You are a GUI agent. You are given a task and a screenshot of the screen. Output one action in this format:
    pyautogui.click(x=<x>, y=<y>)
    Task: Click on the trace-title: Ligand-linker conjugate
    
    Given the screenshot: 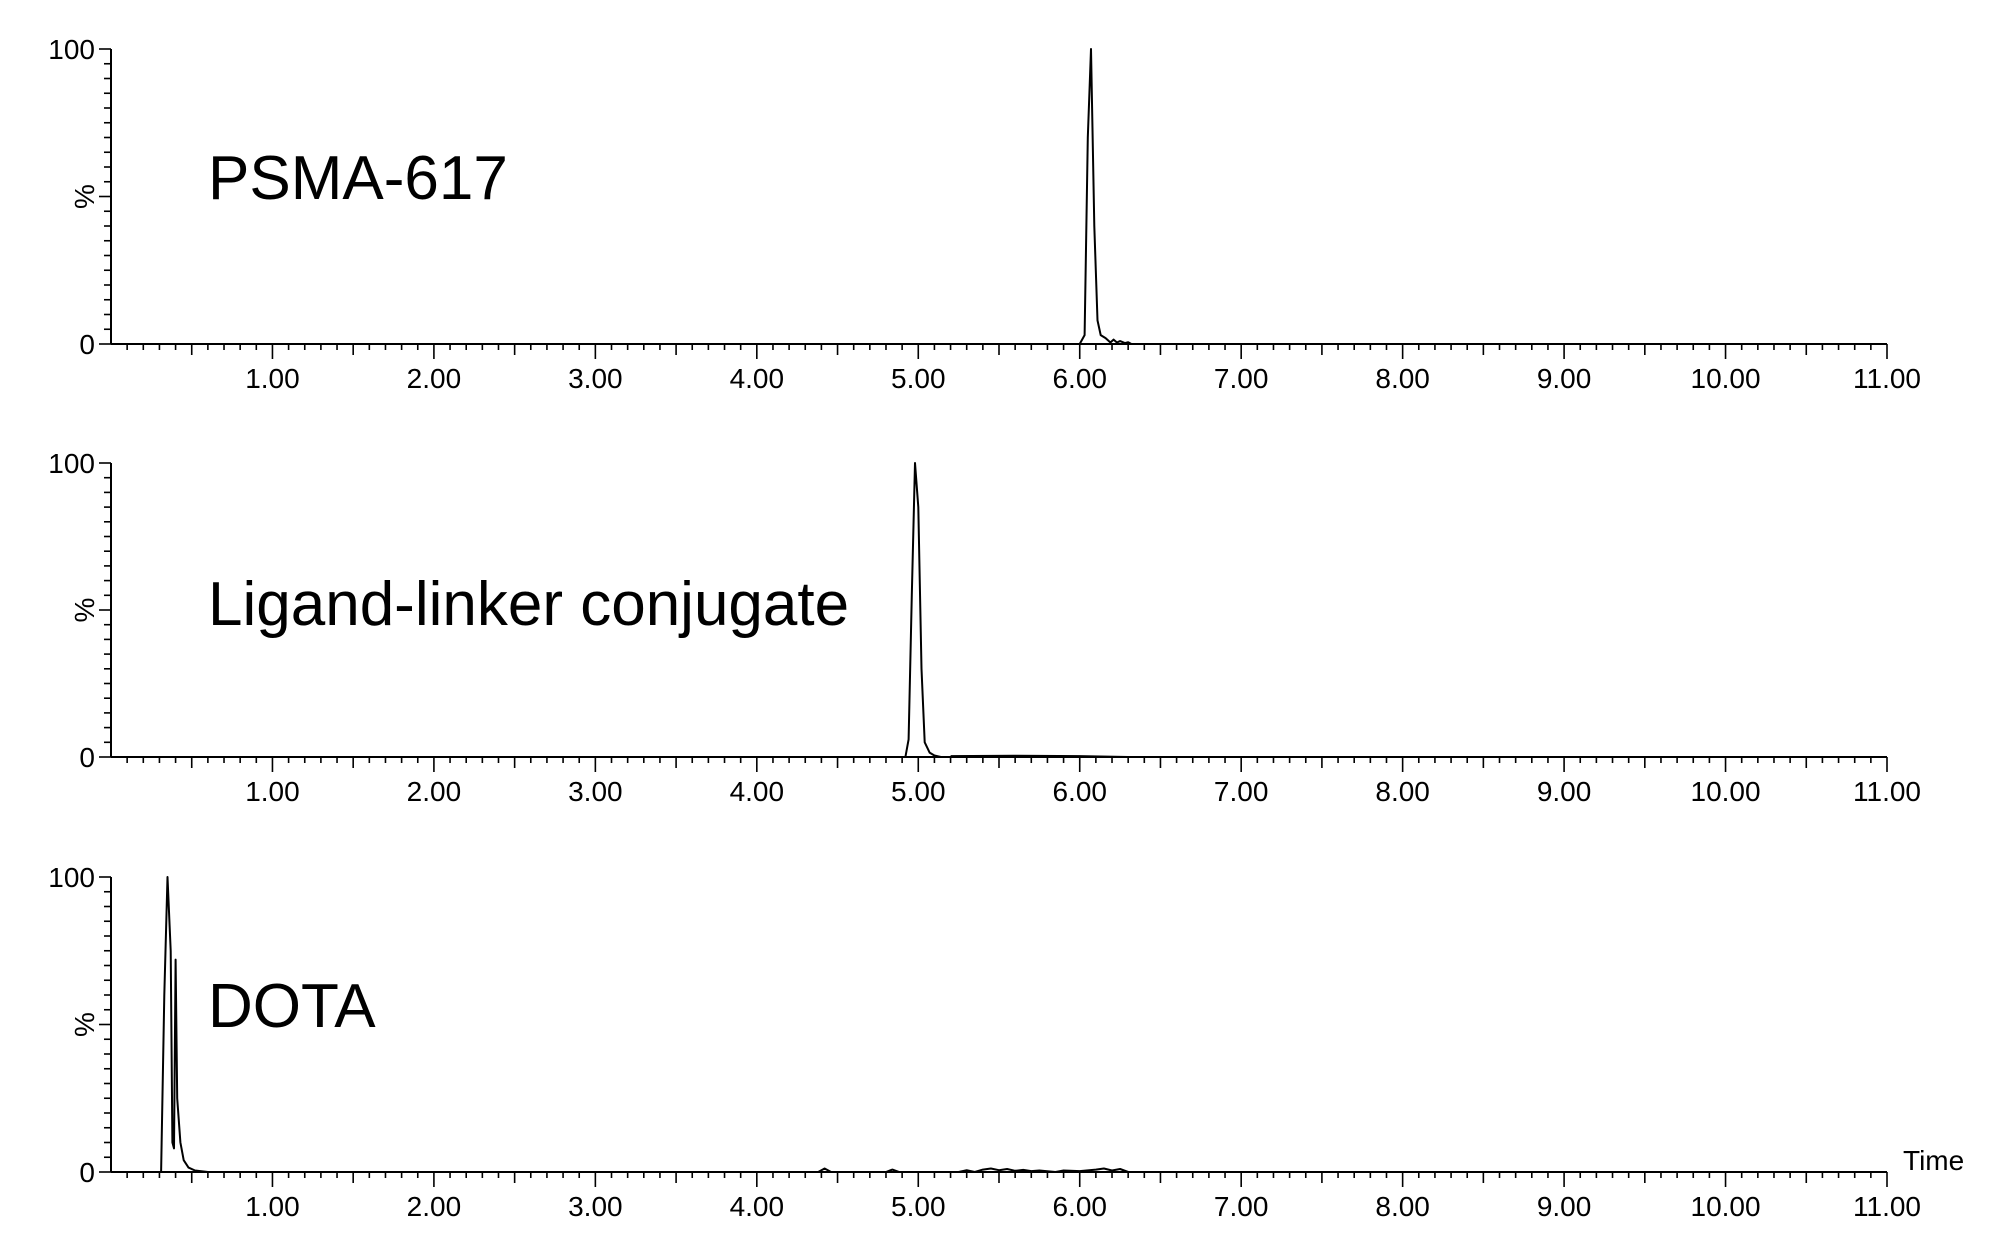 What is the action you would take?
    pyautogui.click(x=528, y=604)
    